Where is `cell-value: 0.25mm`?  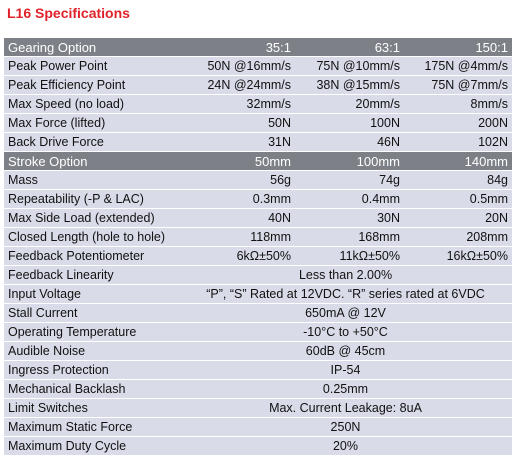
cell-value: 0.25mm is located at coordinates (345, 389).